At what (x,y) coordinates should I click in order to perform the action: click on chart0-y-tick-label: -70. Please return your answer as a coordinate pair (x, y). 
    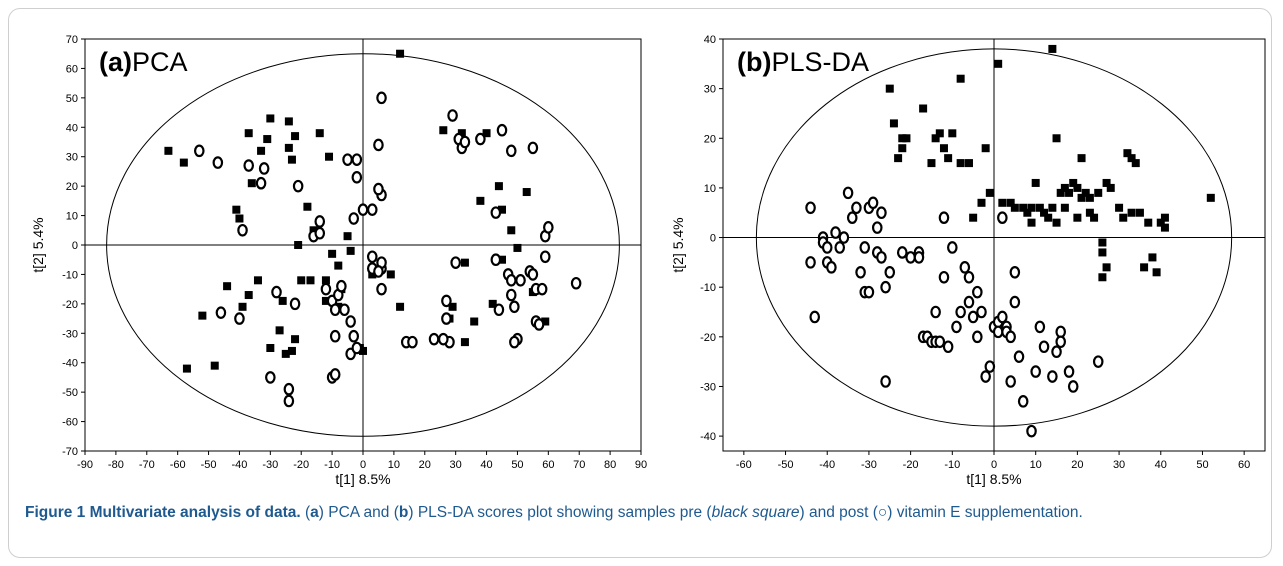
    Looking at the image, I should click on (70, 452).